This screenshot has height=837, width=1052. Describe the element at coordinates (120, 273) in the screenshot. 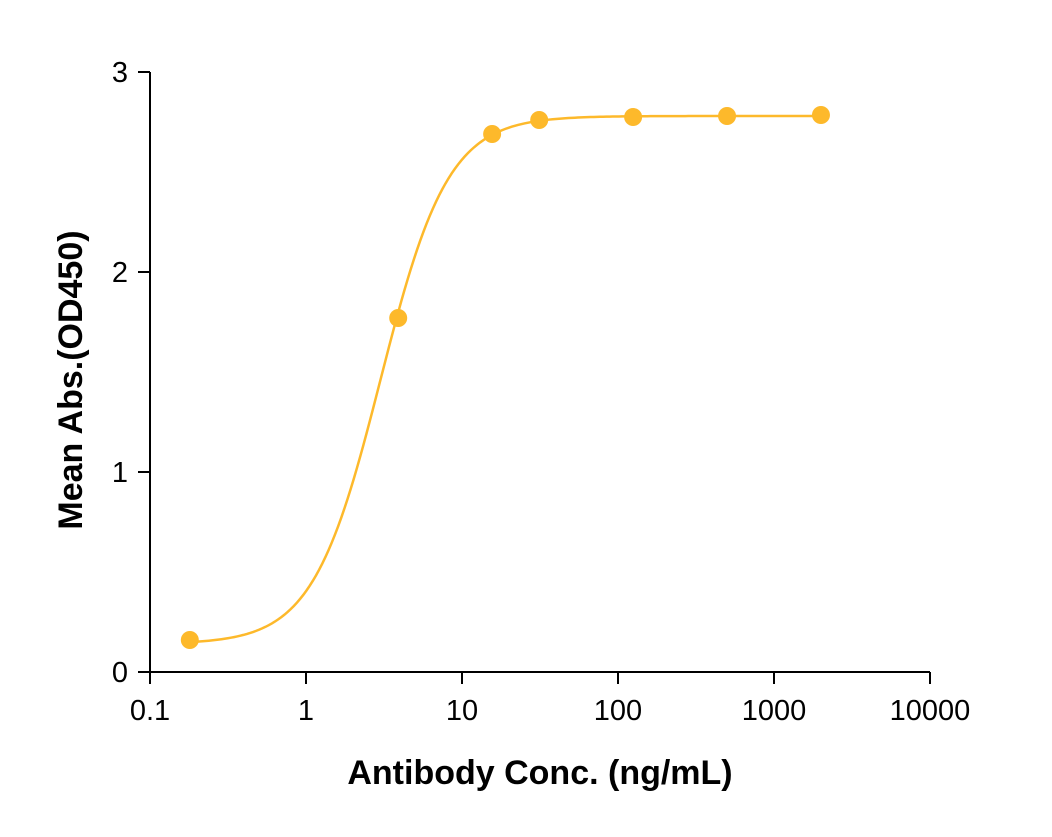

I see `y-tick-label: 2` at that location.